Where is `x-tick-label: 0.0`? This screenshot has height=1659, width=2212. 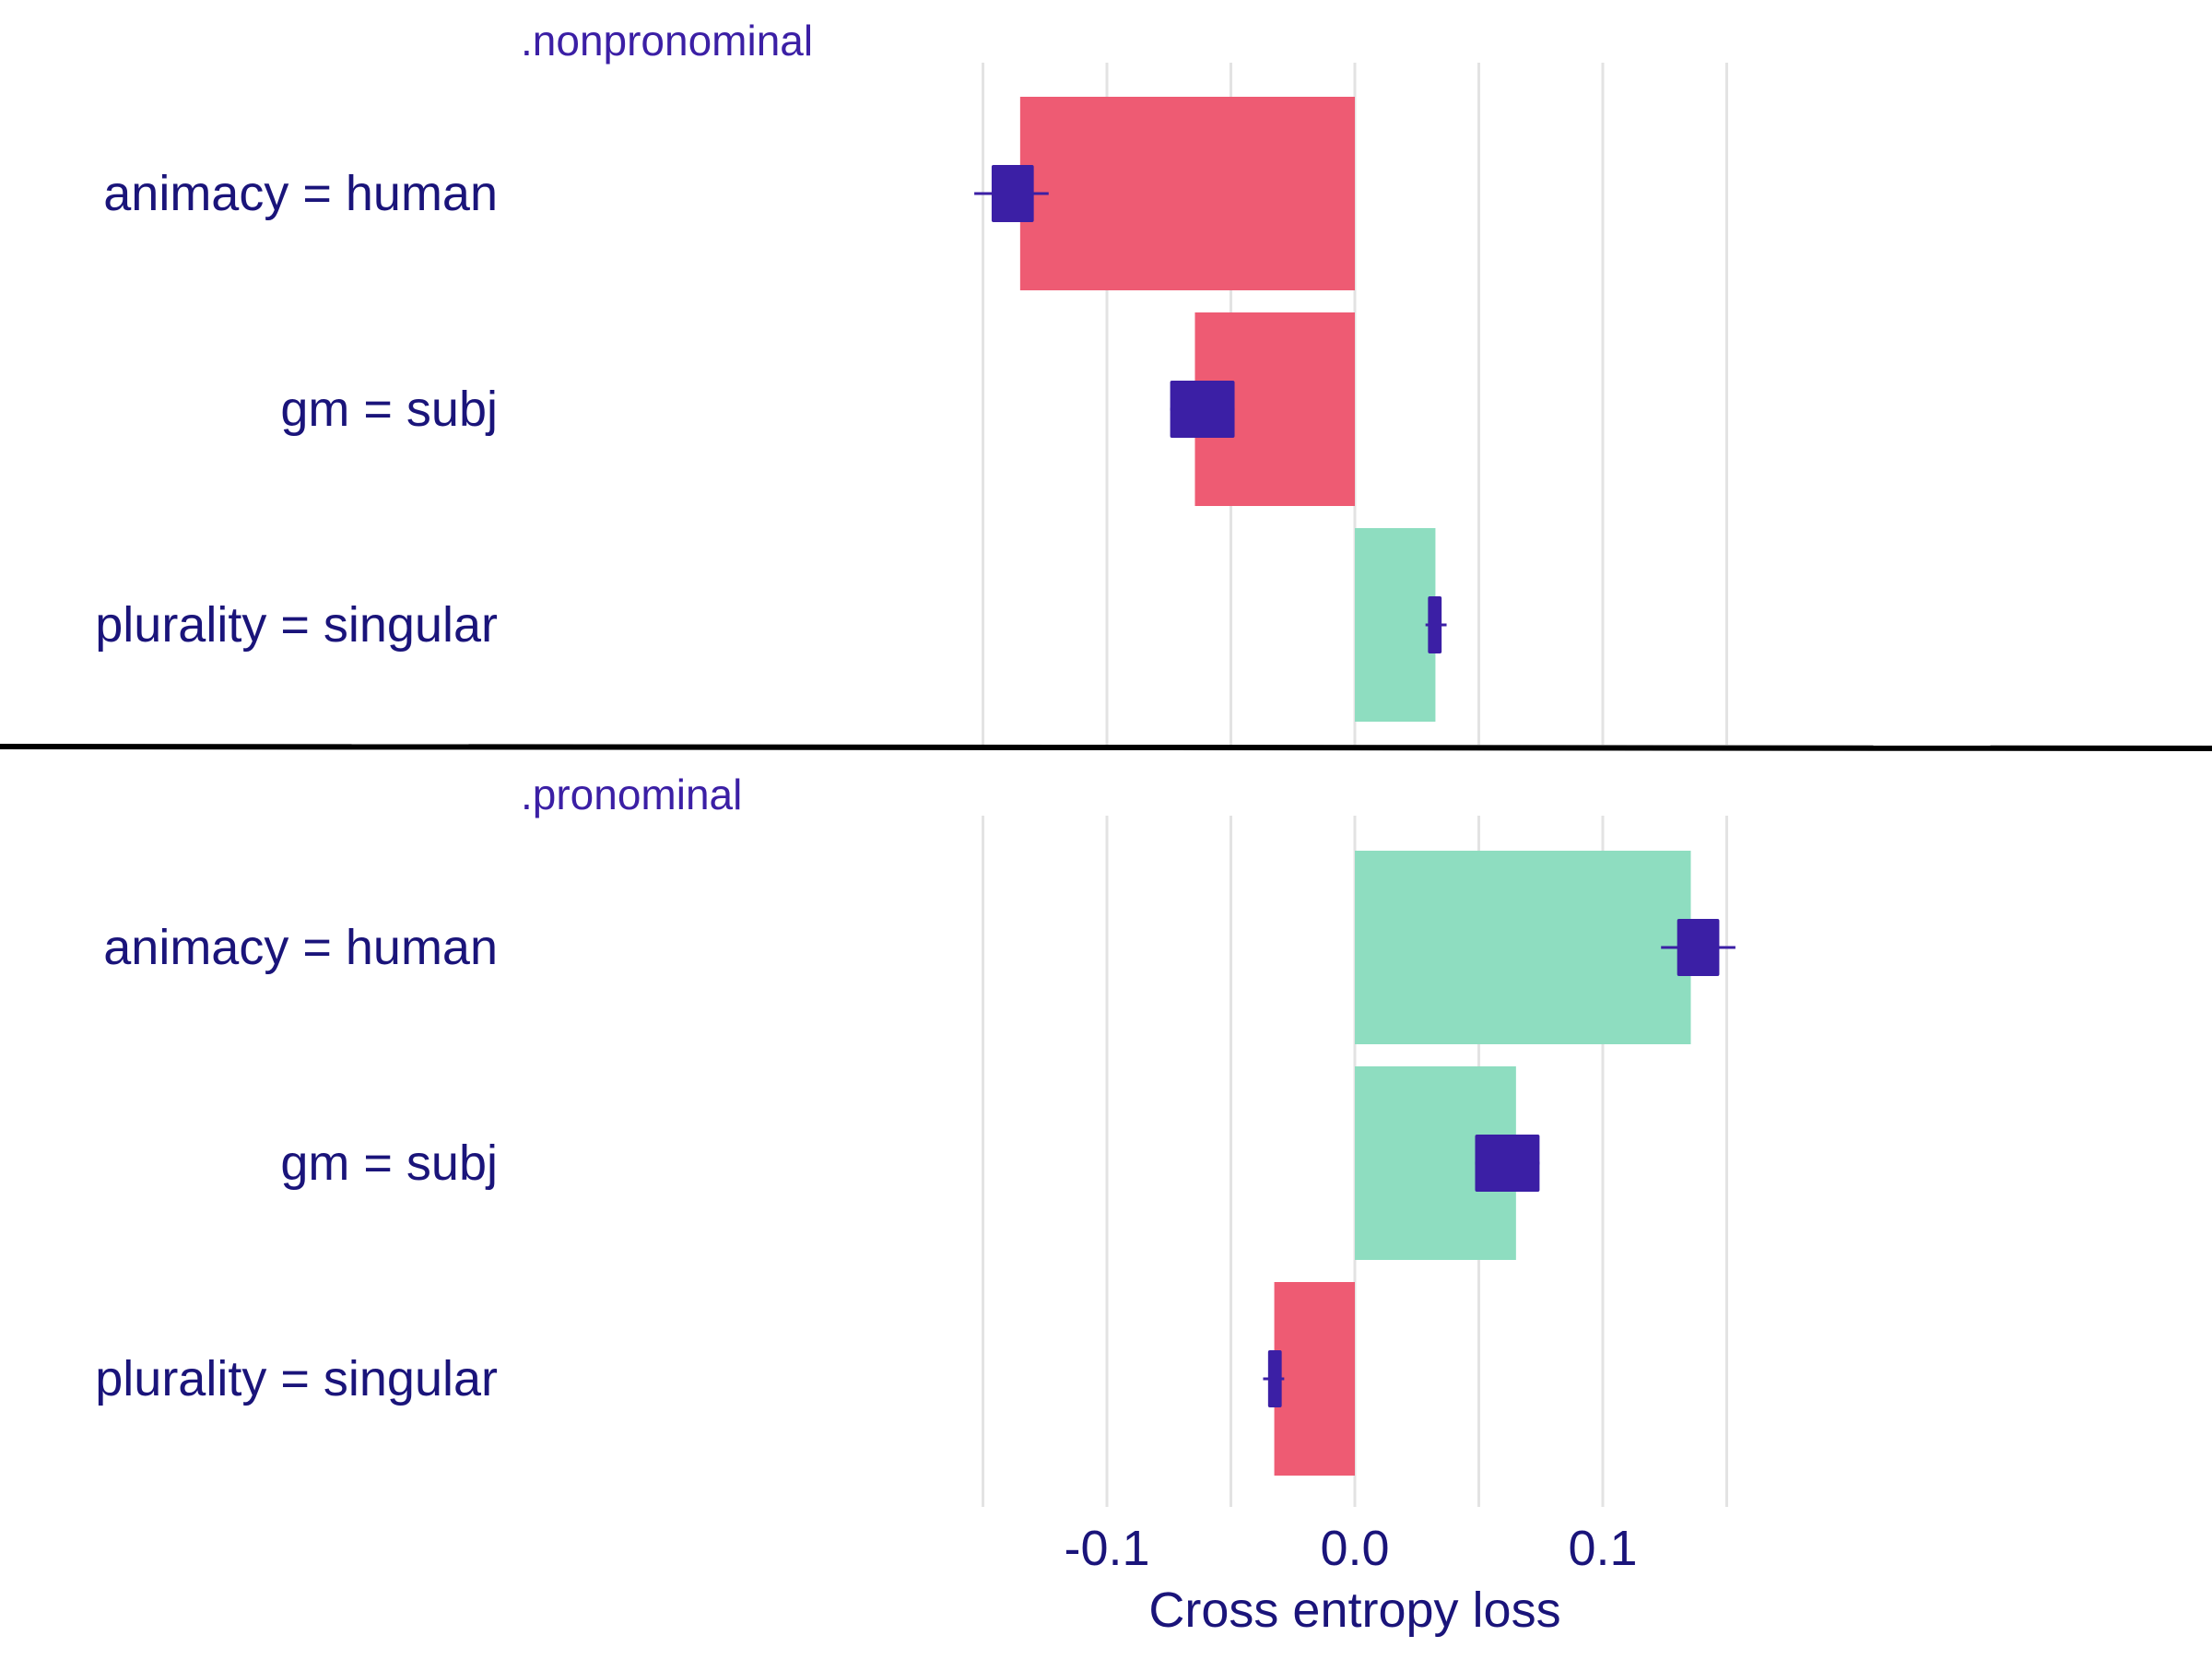 x-tick-label: 0.0 is located at coordinates (1354, 1548).